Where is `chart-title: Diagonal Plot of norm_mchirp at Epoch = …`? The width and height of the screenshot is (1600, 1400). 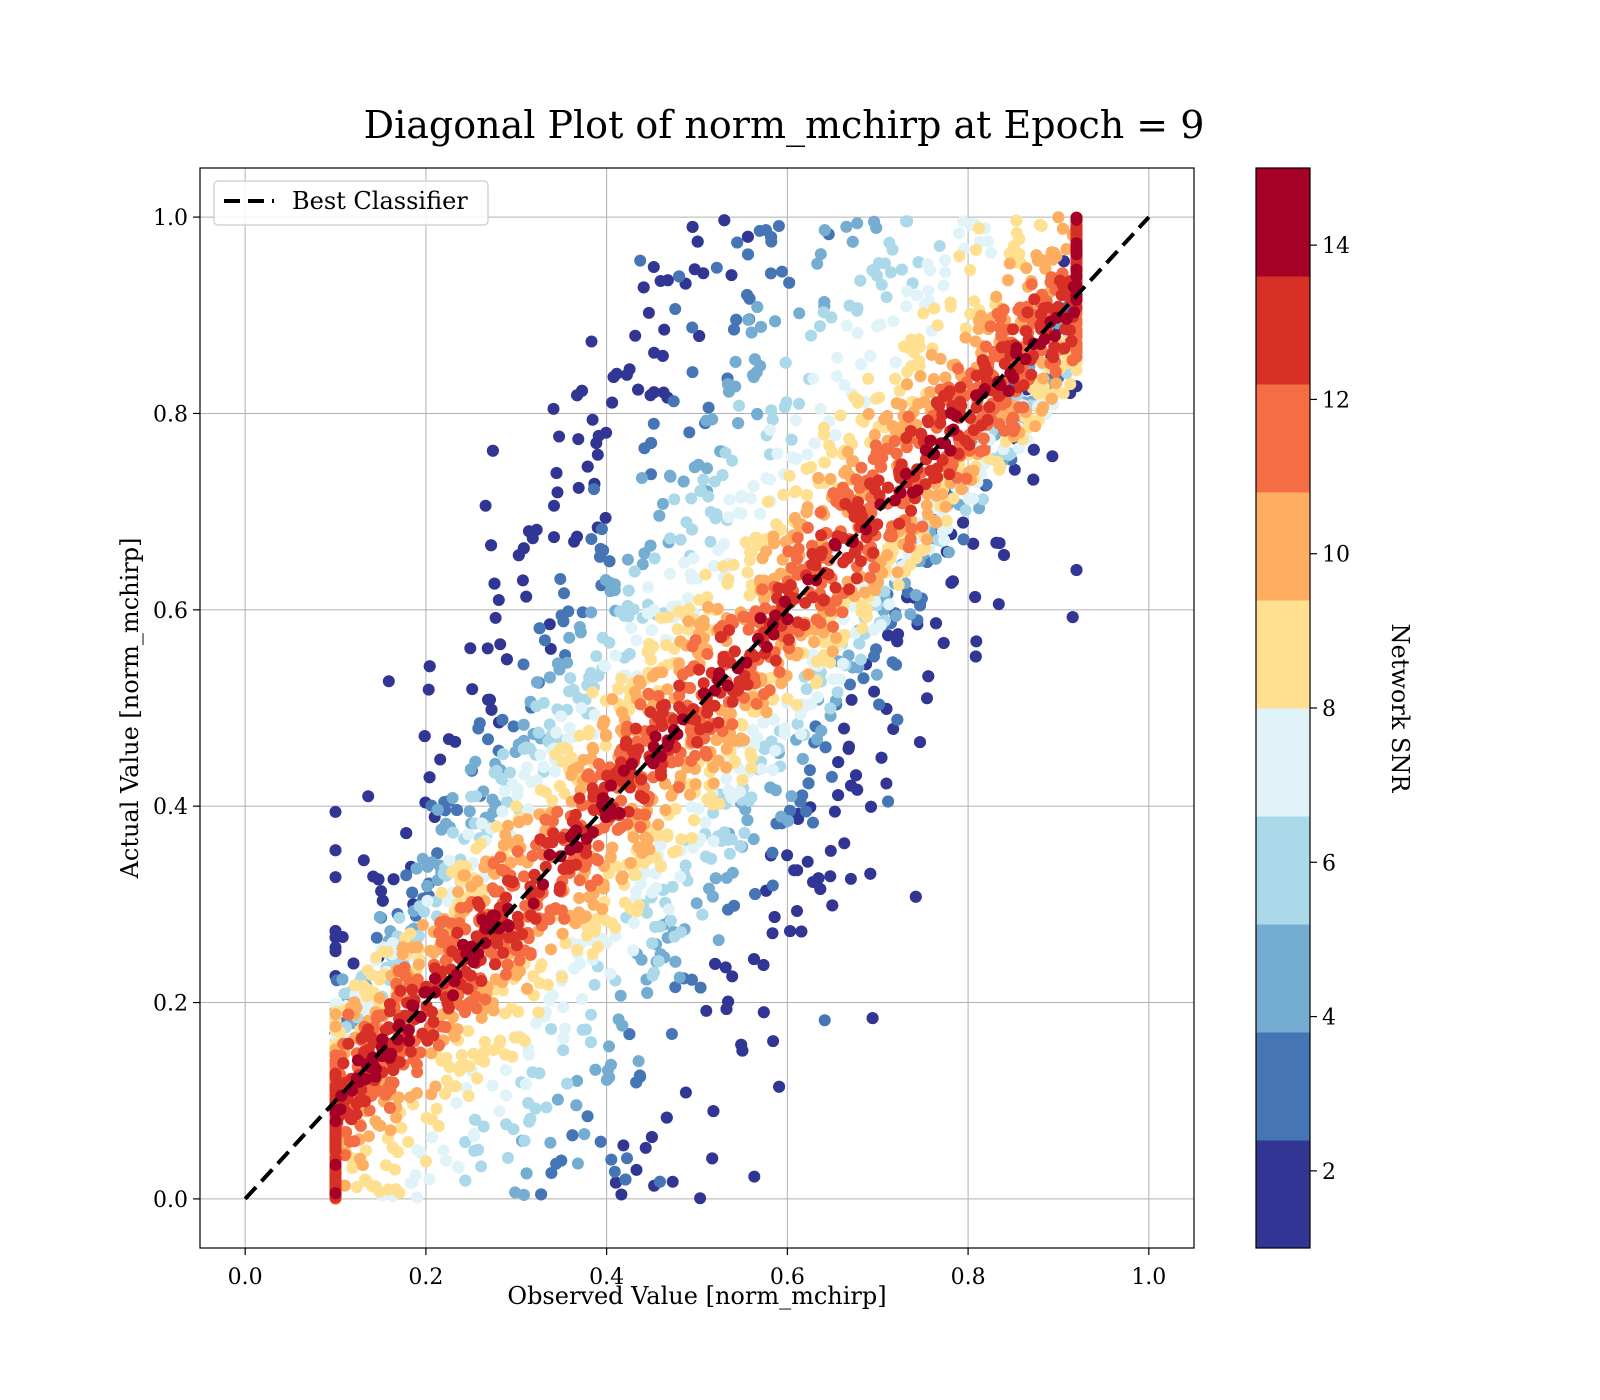 chart-title: Diagonal Plot of norm_mchirp at Epoch = … is located at coordinates (784, 125).